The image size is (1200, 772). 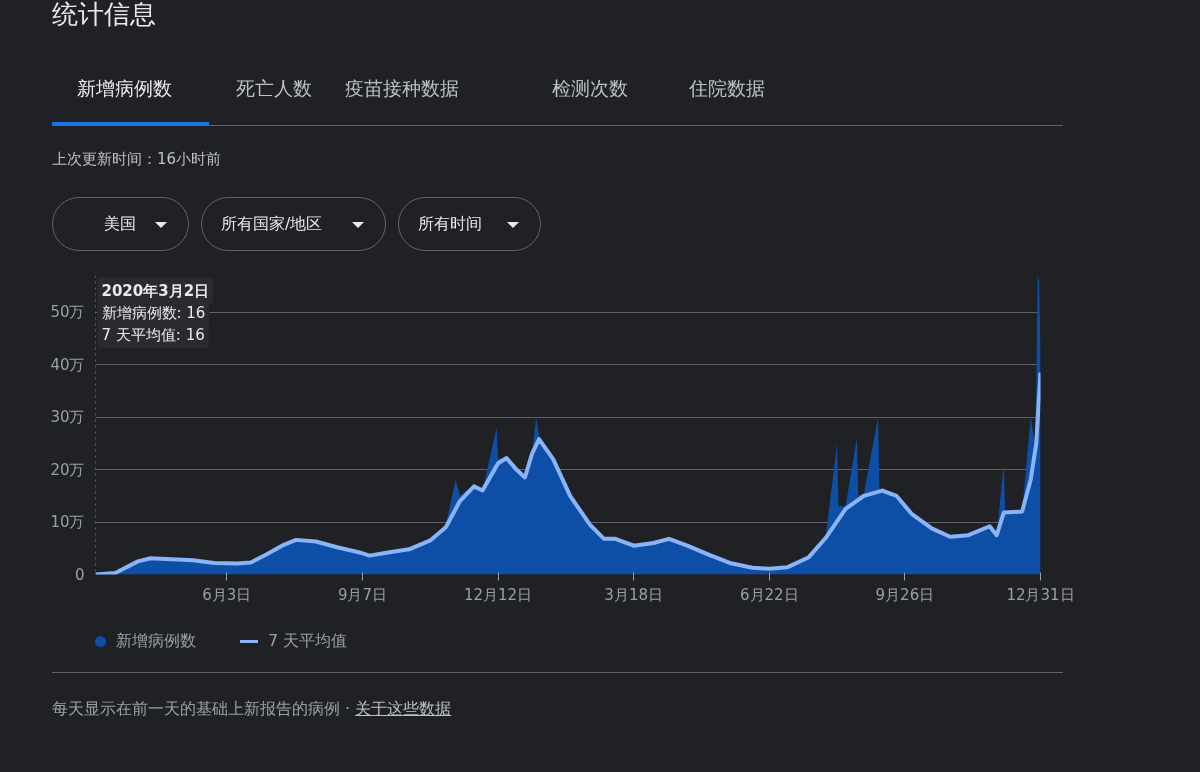 What do you see at coordinates (1040, 594) in the screenshot?
I see `x-tick-label: 12月31日` at bounding box center [1040, 594].